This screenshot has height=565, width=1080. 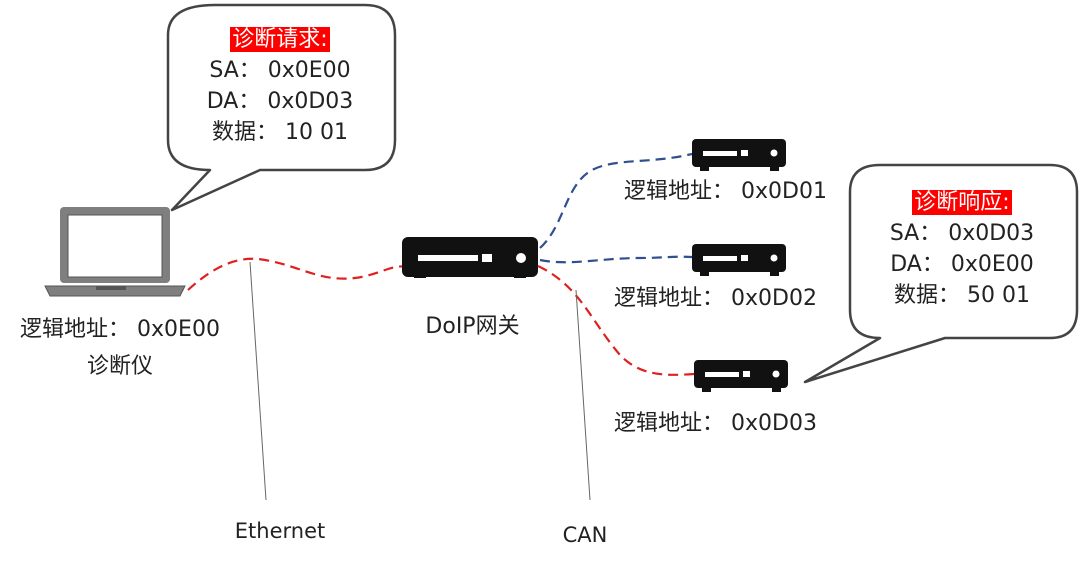 I want to click on request-bubble-shape, so click(x=281, y=107).